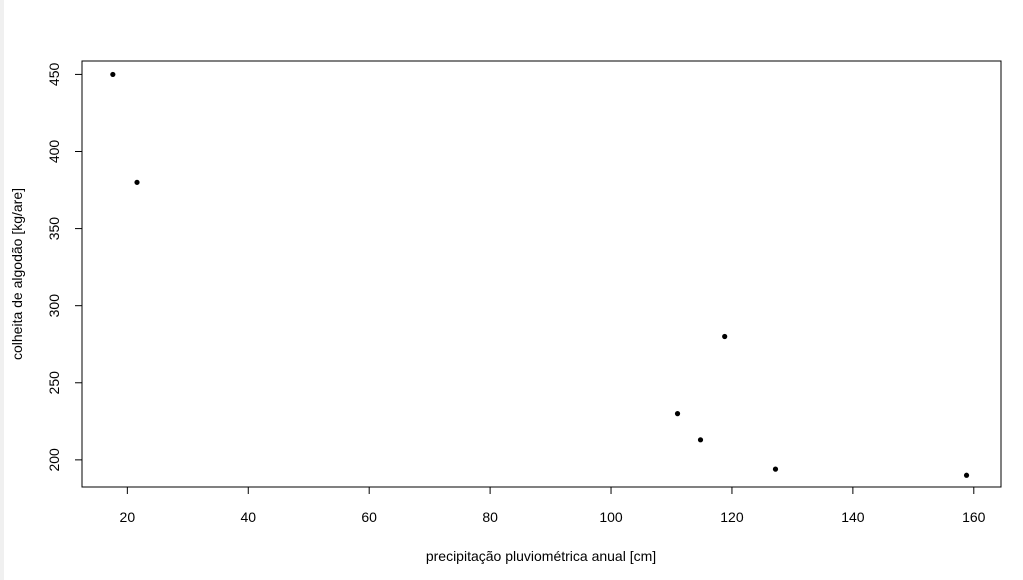  I want to click on y-tick-label: 350, so click(54, 229).